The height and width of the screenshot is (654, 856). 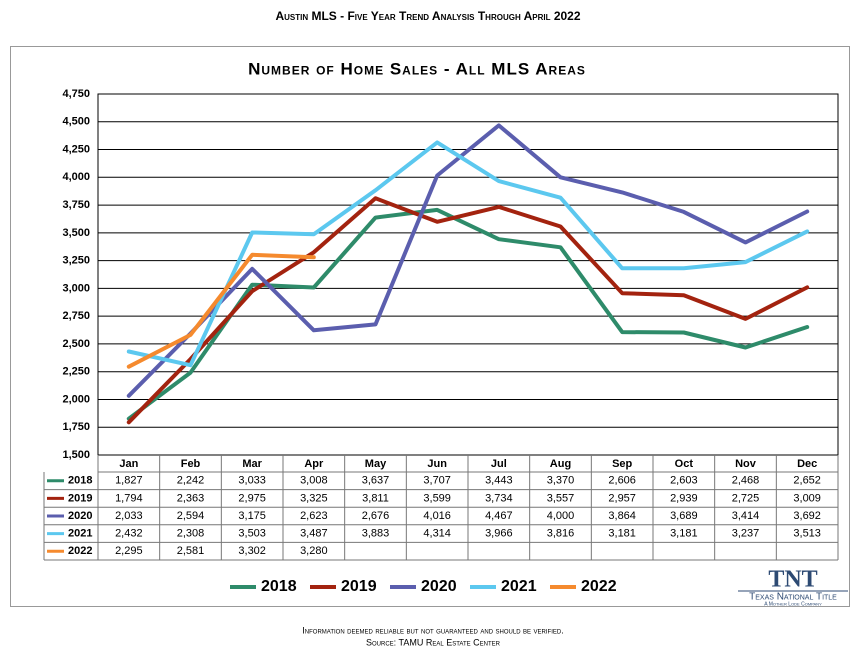 What do you see at coordinates (499, 464) in the screenshot?
I see `x-tick-label: Jul` at bounding box center [499, 464].